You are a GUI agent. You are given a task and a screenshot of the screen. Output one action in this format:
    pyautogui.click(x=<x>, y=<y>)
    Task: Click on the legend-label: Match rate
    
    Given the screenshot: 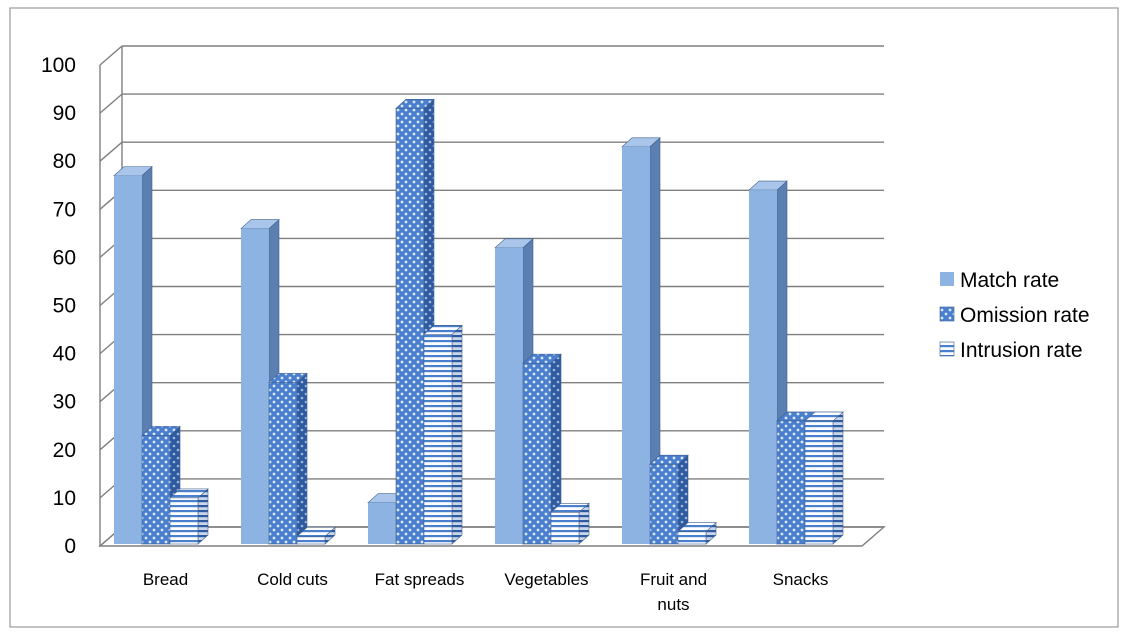 What is the action you would take?
    pyautogui.click(x=1009, y=280)
    